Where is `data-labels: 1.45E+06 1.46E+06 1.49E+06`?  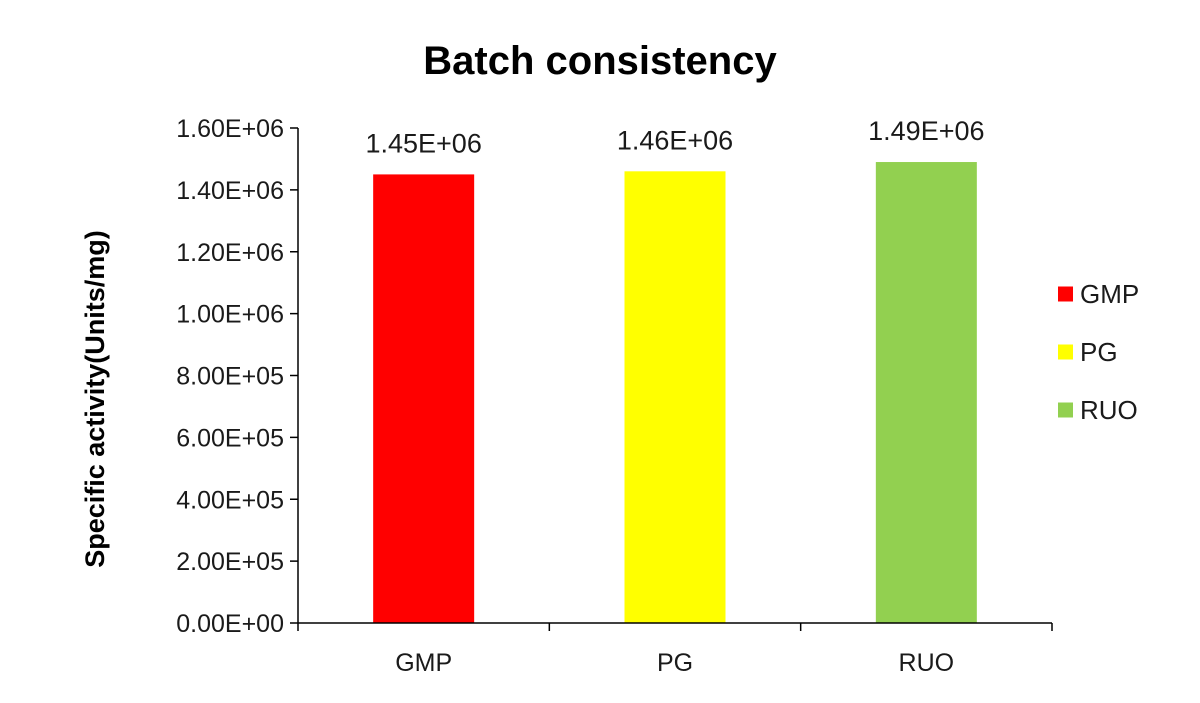 data-labels: 1.45E+06 1.46E+06 1.49E+06 is located at coordinates (674, 137).